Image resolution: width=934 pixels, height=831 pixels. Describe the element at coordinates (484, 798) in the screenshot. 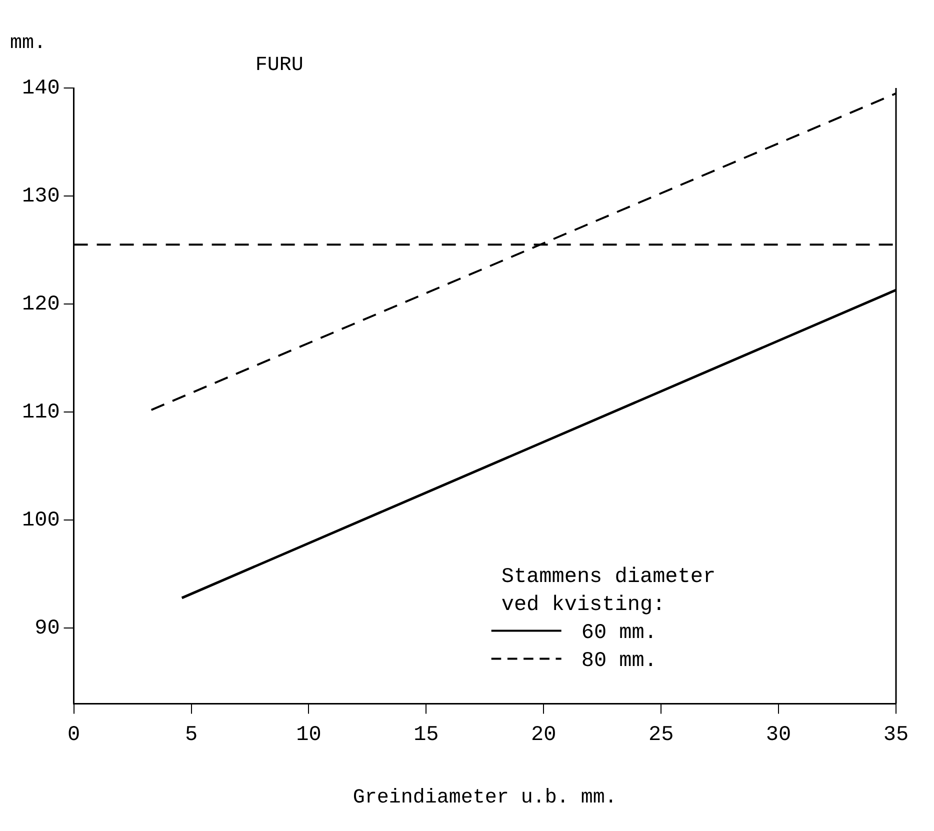

I see `x-axis-title: Greindiameter u.b. mm.` at that location.